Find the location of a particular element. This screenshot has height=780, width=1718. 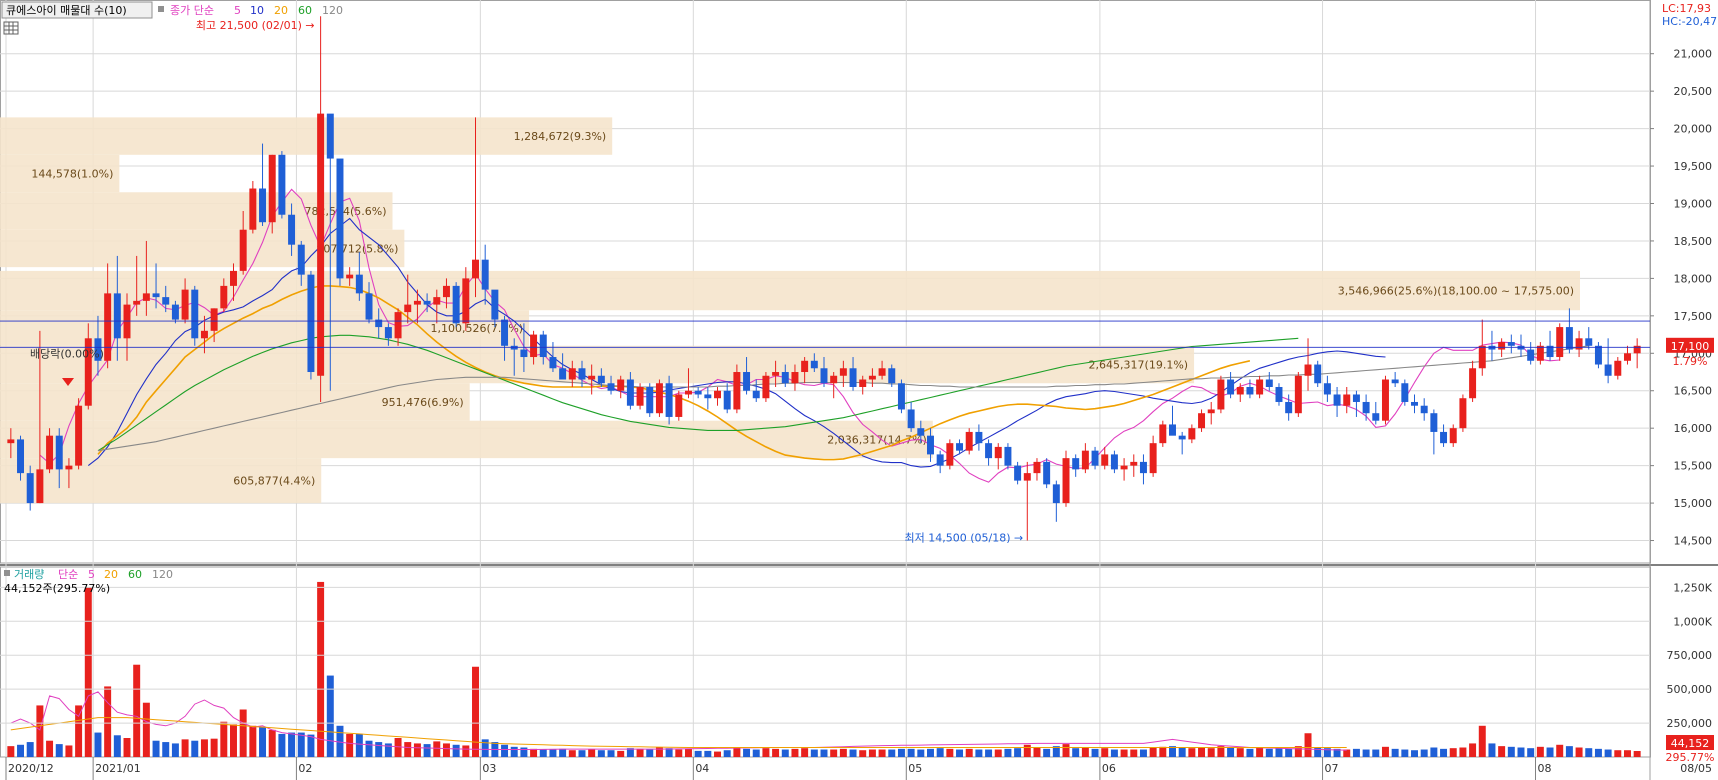

title-box is located at coordinates (77, 10).